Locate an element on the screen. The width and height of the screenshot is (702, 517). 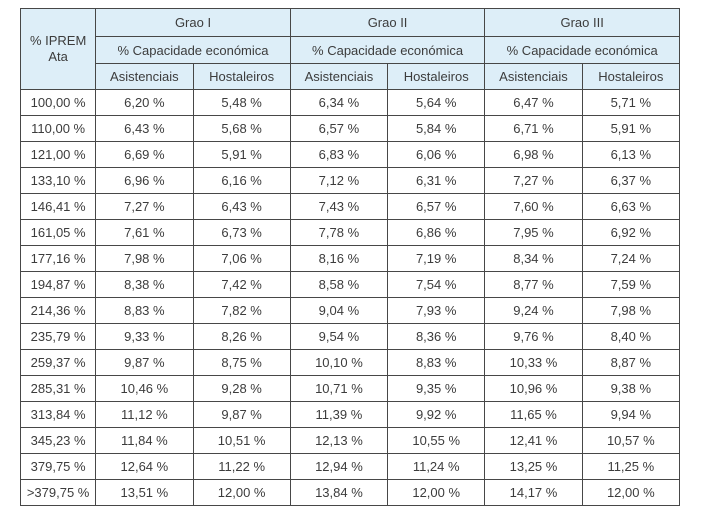
value-cell-grao1-hostaleiros: 9,28 % is located at coordinates (241, 388).